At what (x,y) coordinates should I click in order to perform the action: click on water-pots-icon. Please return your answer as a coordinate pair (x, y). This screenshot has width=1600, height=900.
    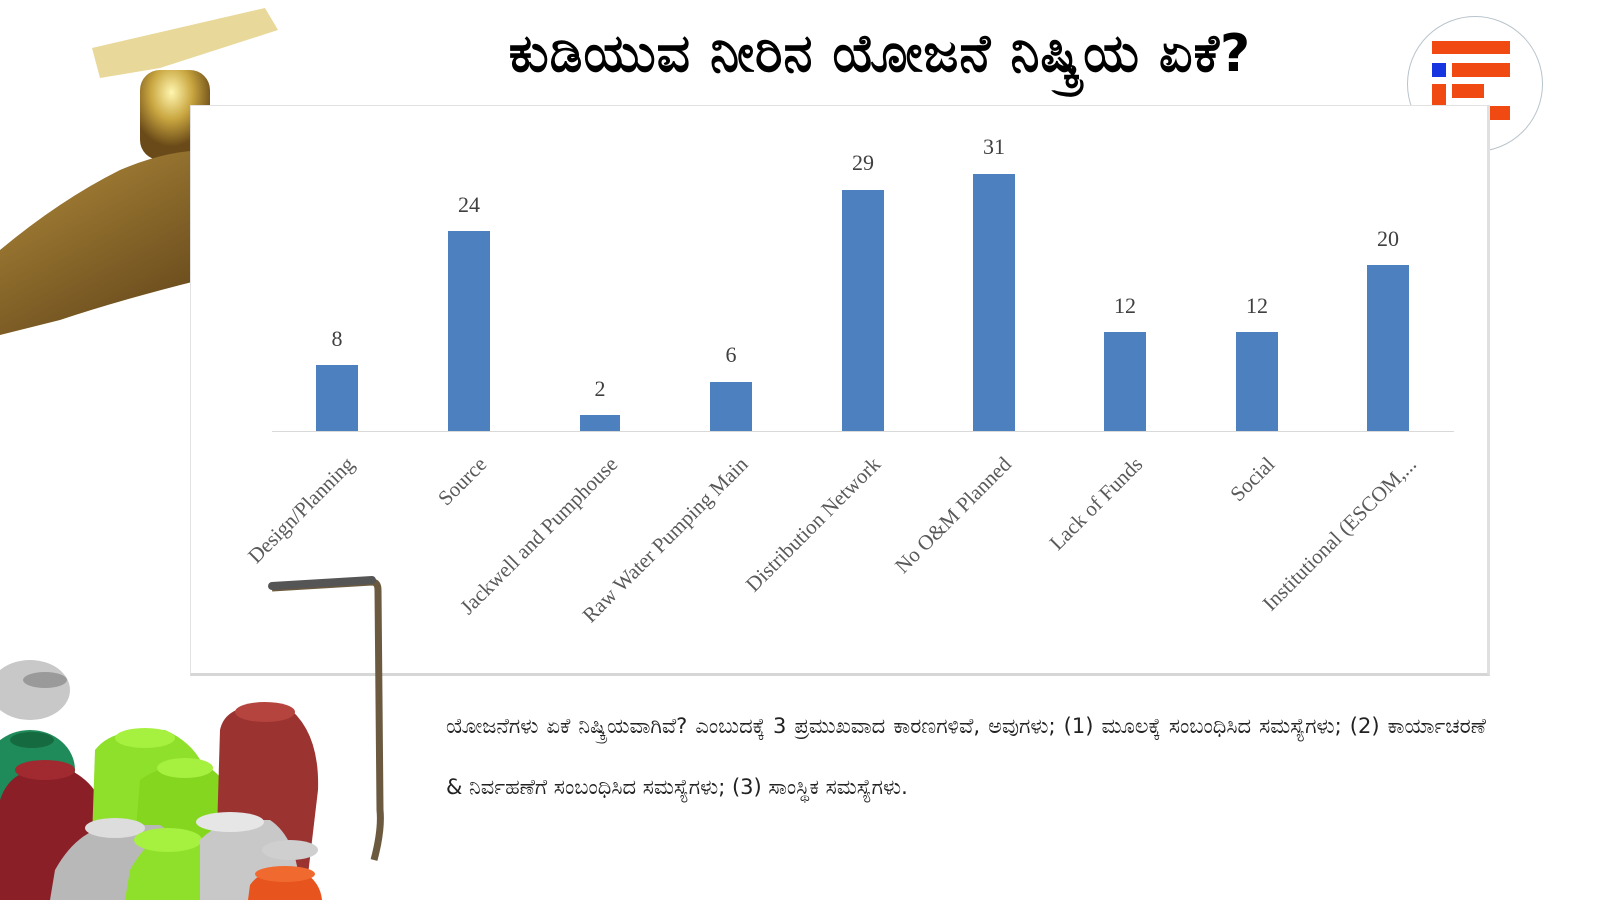
    Looking at the image, I should click on (192, 738).